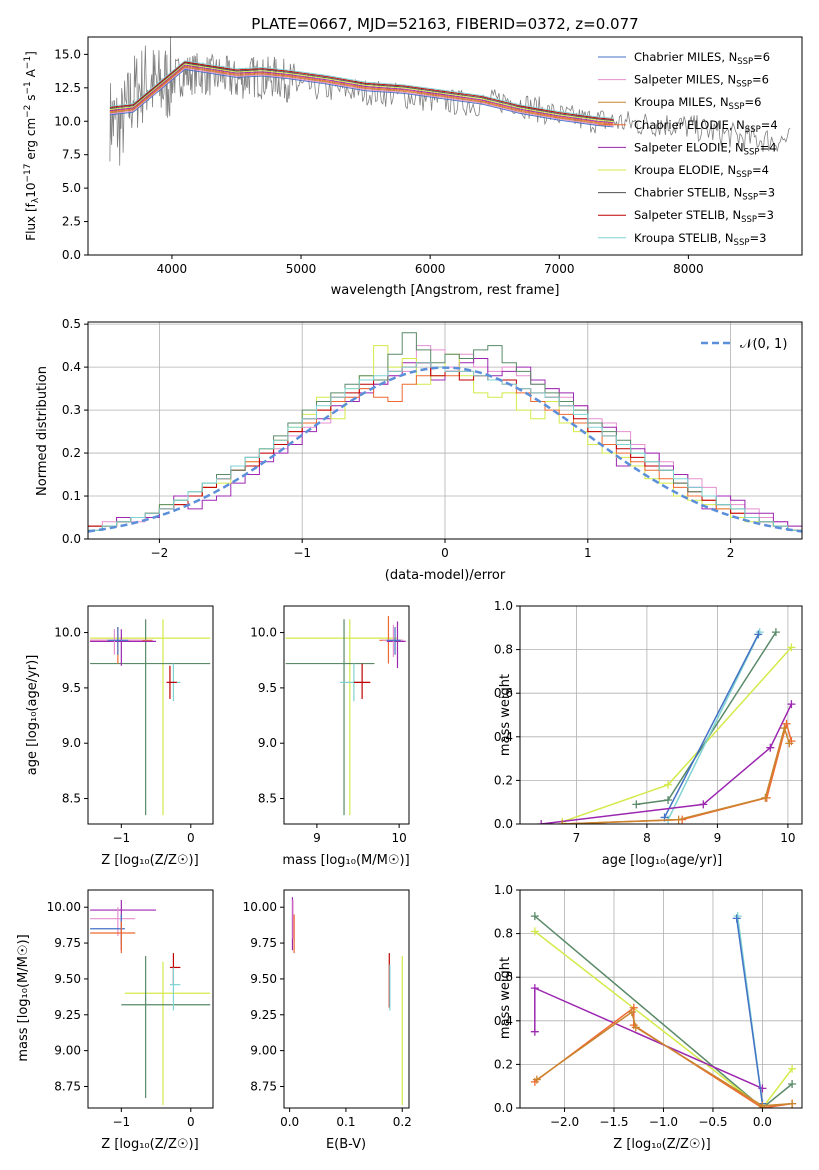  Describe the element at coordinates (613, 1122) in the screenshot. I see `x-tick-label: −1.5` at that location.